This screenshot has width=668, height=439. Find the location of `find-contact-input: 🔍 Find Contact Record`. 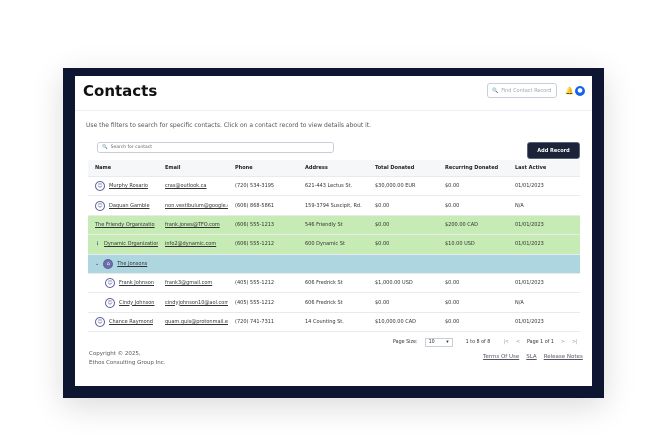

find-contact-input: 🔍 Find Contact Record is located at coordinates (522, 90).